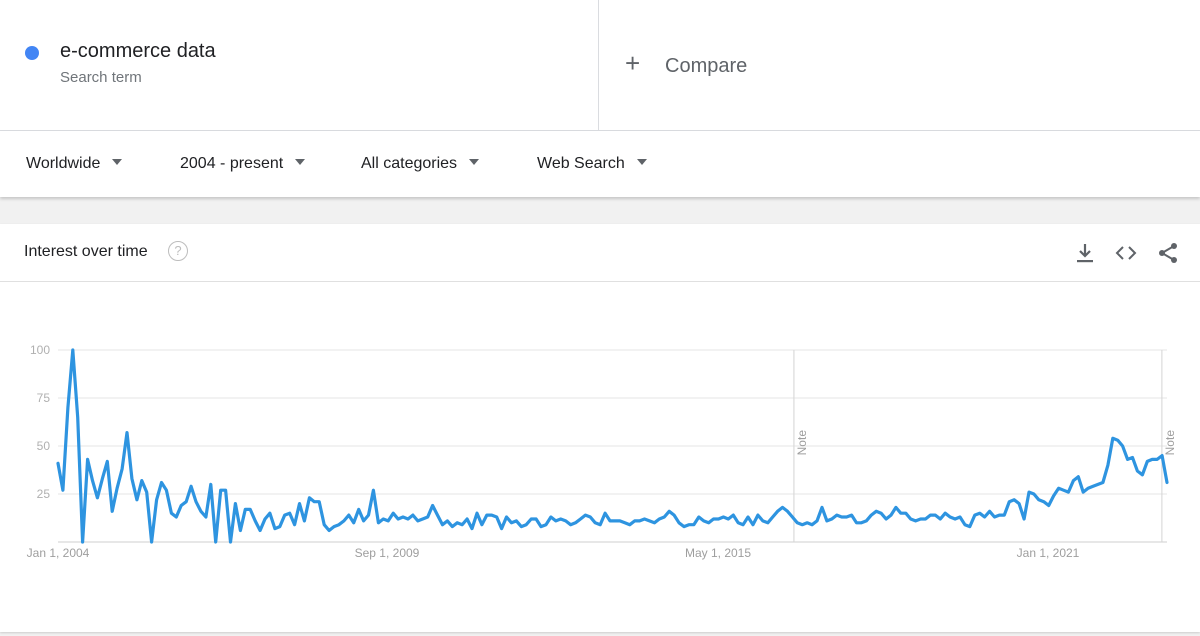  What do you see at coordinates (581, 163) in the screenshot?
I see `search-type-filter-label: Web Search` at bounding box center [581, 163].